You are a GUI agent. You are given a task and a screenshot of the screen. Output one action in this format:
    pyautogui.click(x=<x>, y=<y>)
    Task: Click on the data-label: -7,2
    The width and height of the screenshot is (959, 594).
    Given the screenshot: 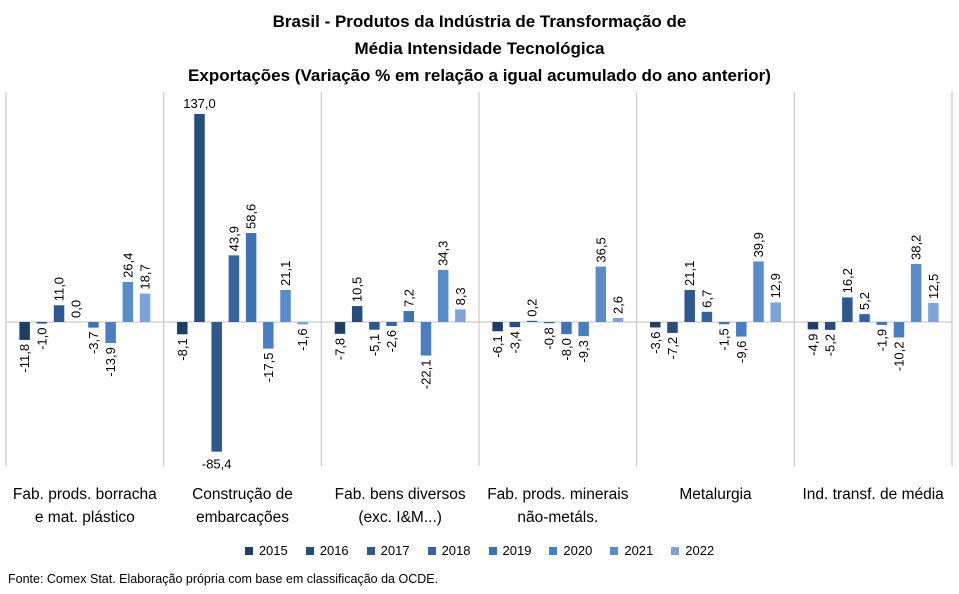 What is the action you would take?
    pyautogui.click(x=672, y=348)
    